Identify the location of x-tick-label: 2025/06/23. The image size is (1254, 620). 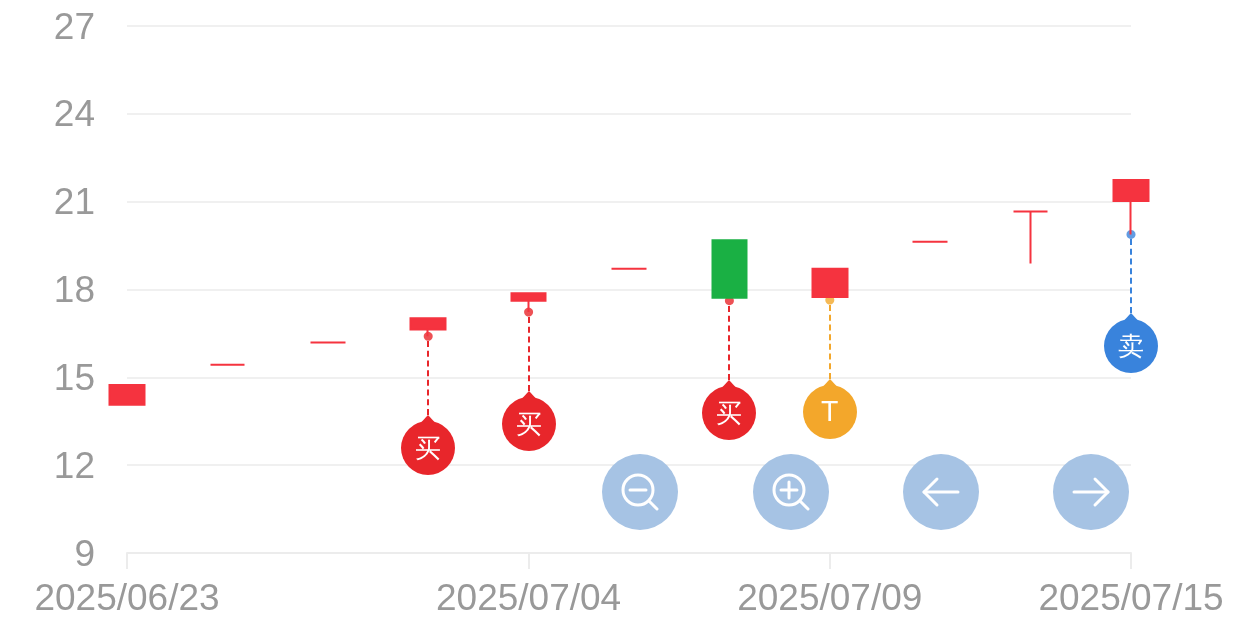
(127, 597).